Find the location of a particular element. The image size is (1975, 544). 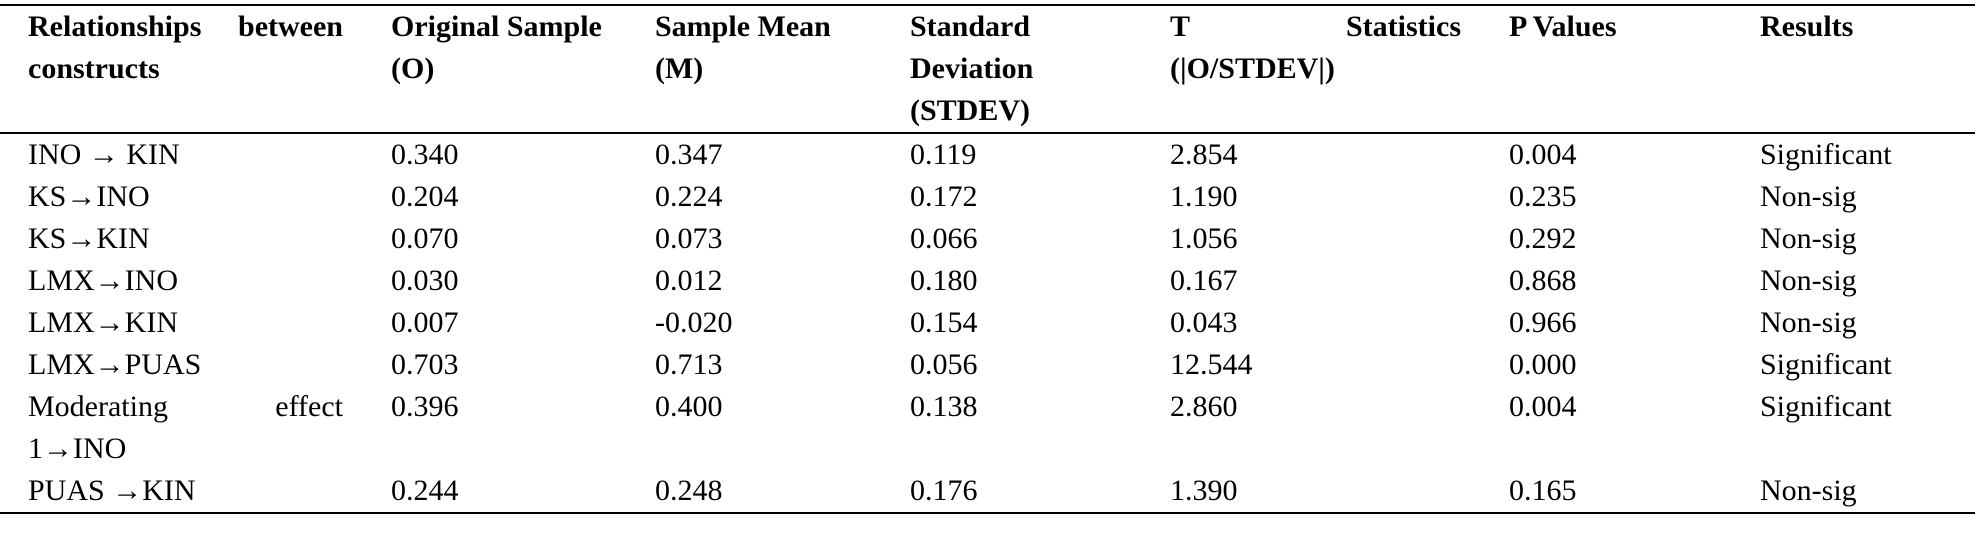

table-cell: 0.073 is located at coordinates (689, 238).